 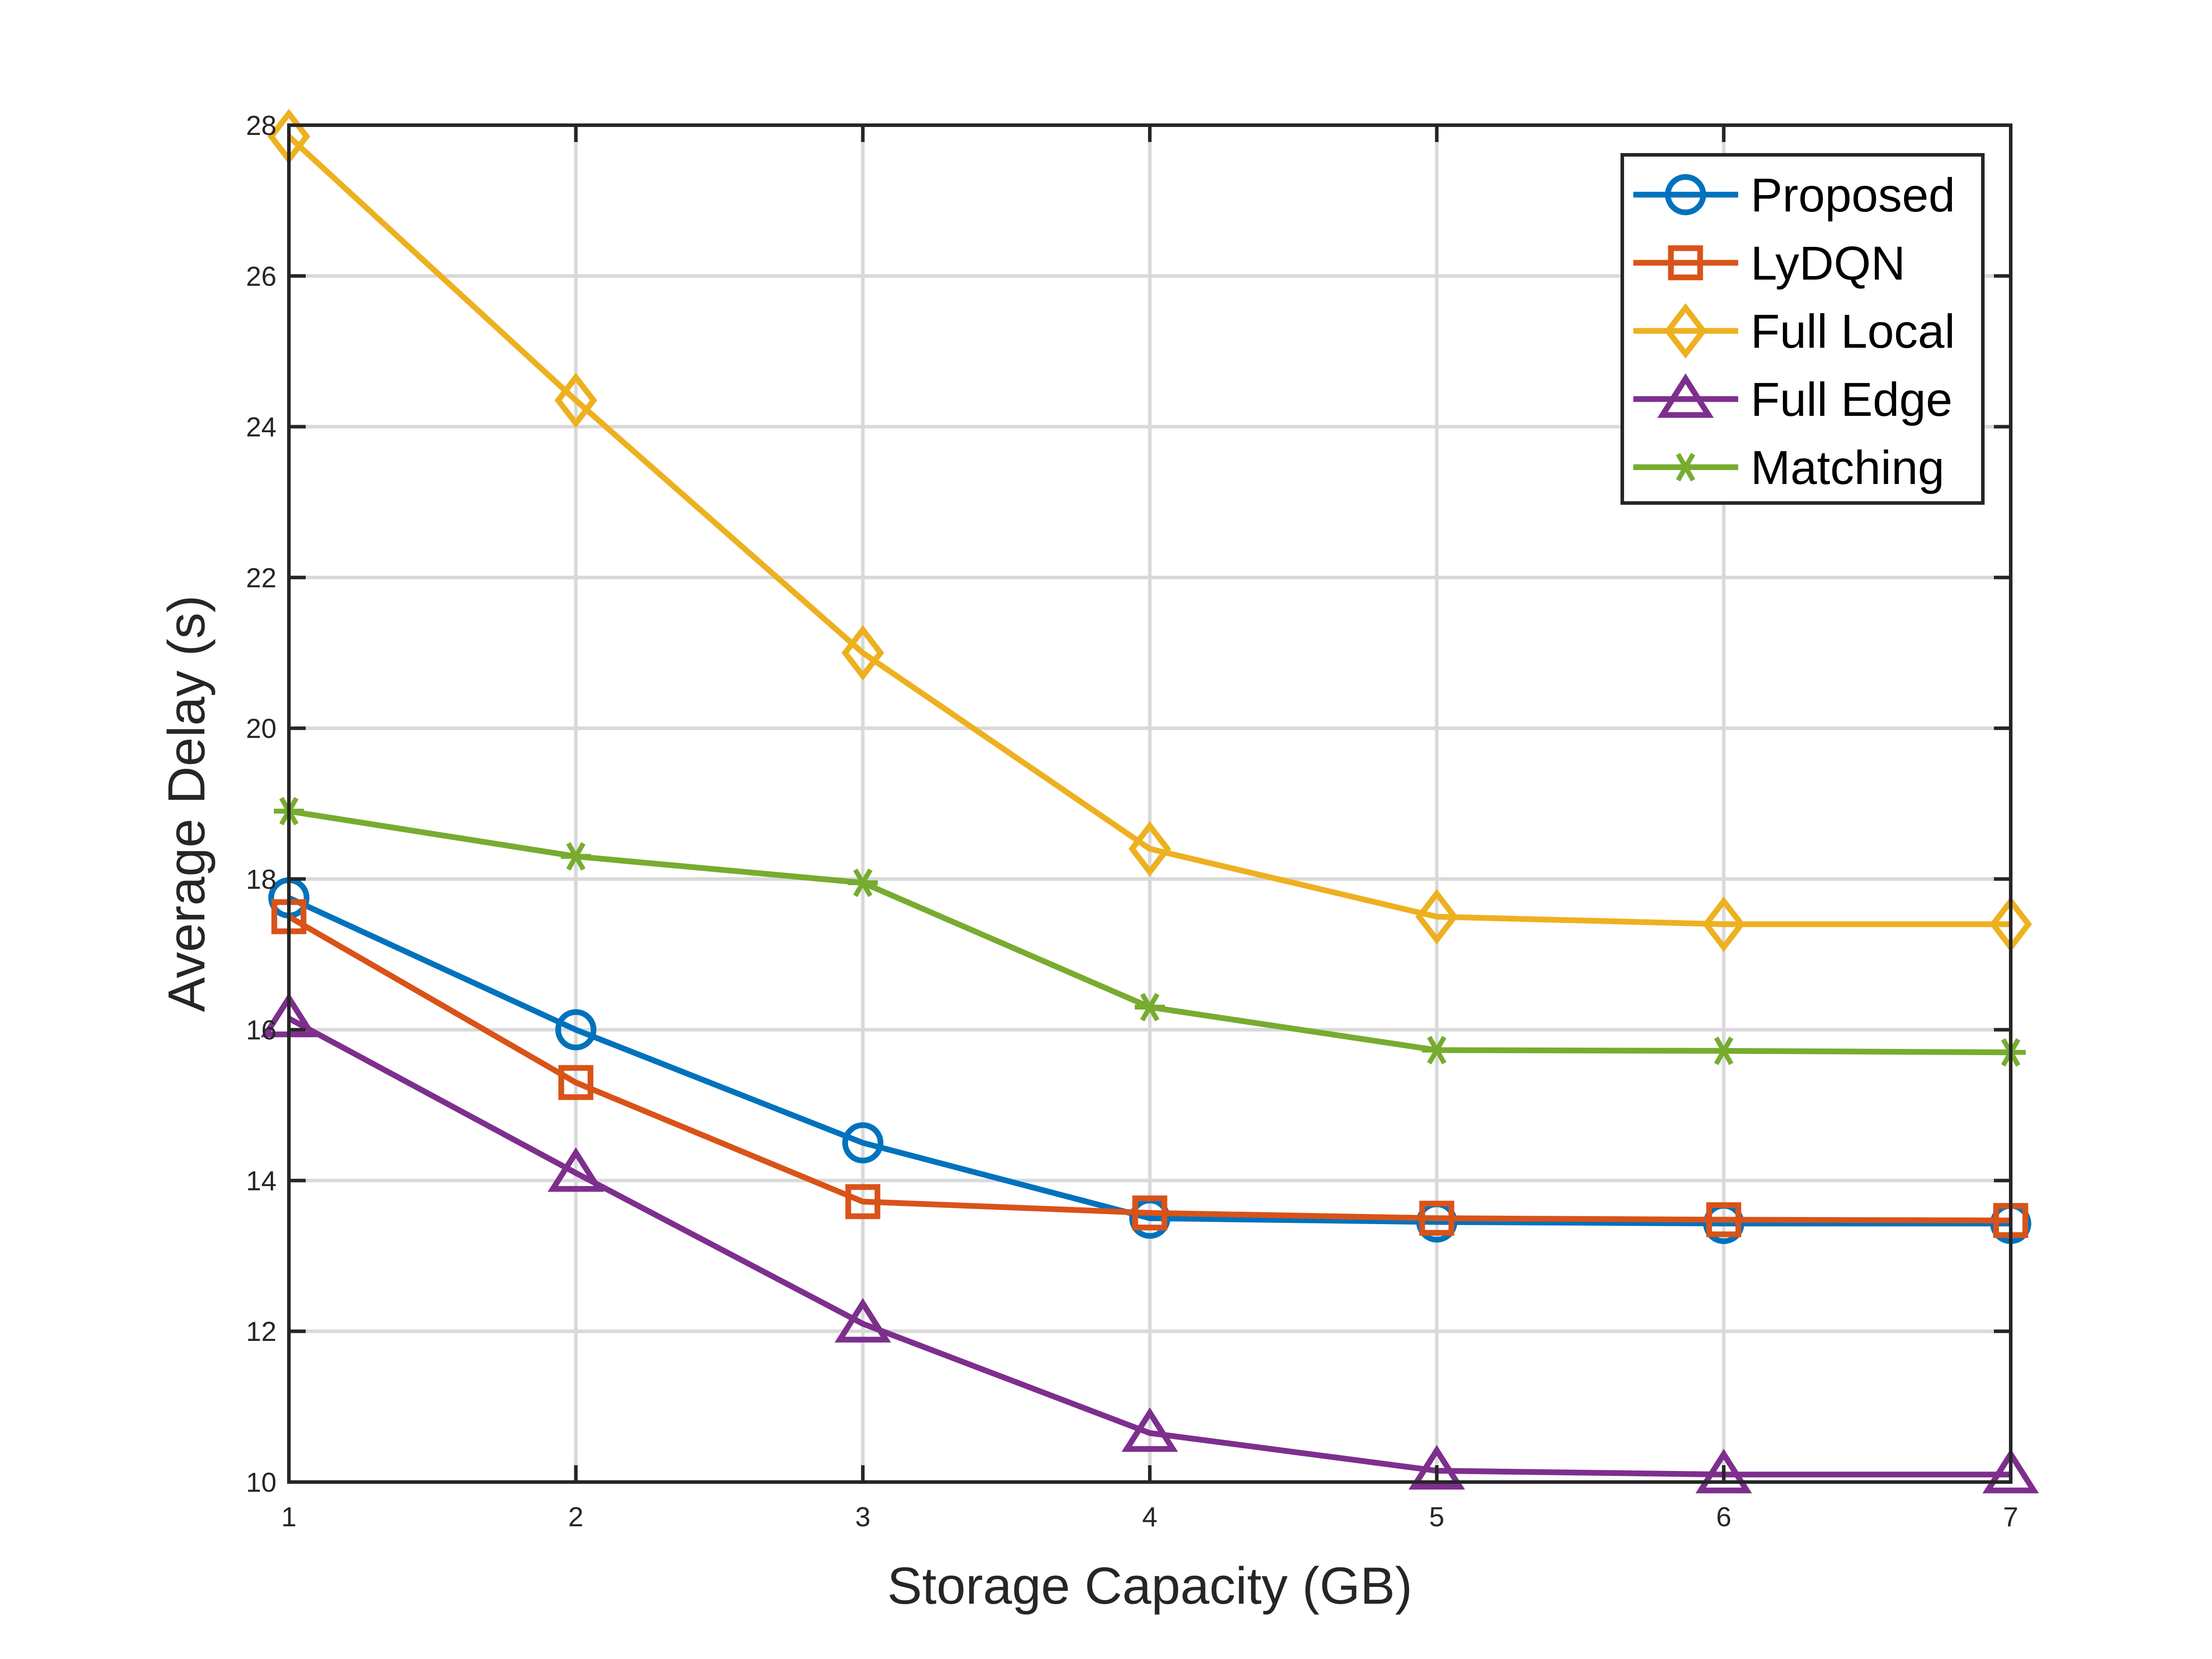 I want to click on legend-label: Full Local, so click(x=1853, y=331).